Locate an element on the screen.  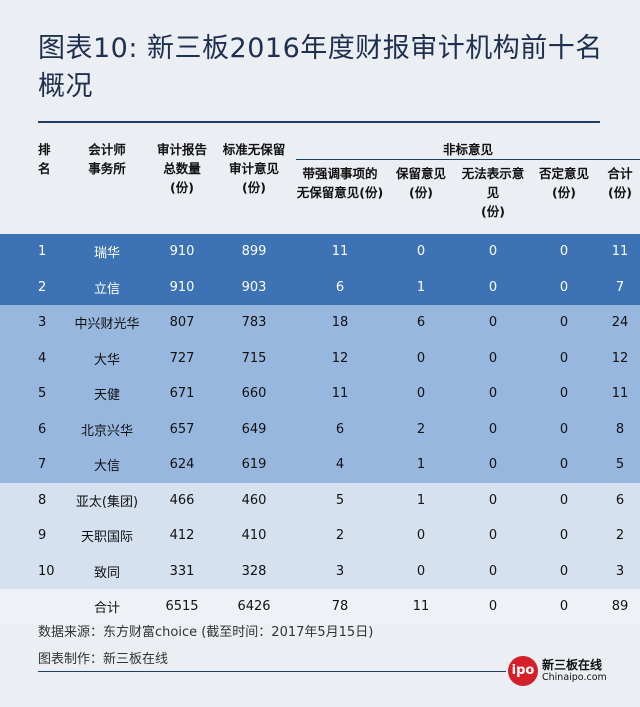
cell-qualified: 11 is located at coordinates (421, 607).